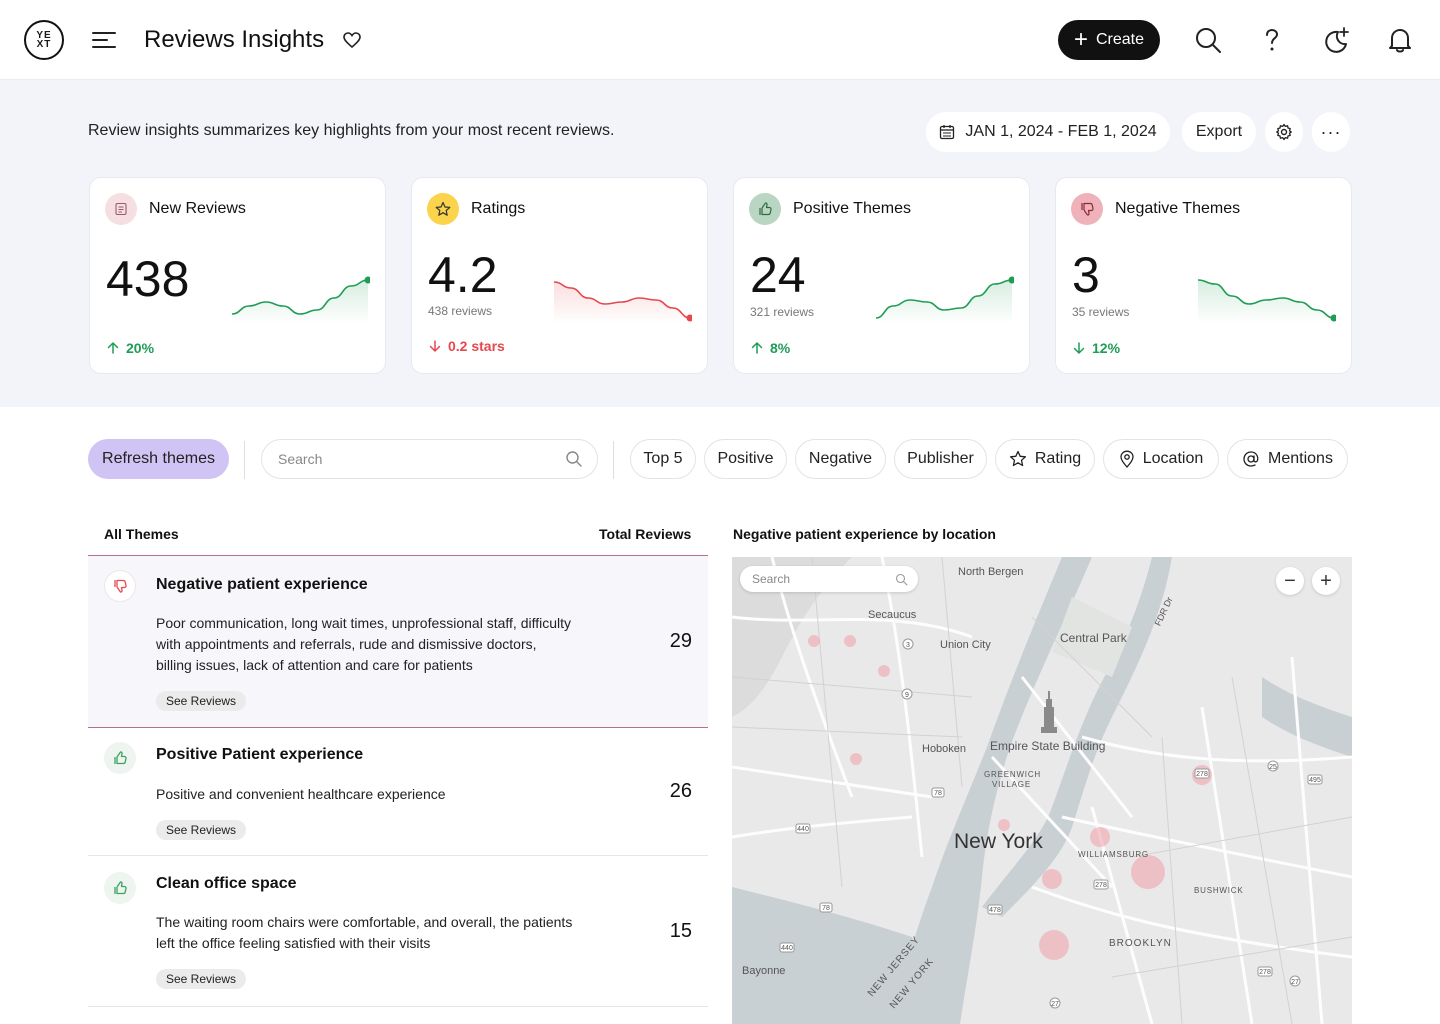 Image resolution: width=1440 pixels, height=1024 pixels. I want to click on map-search-input: Search, so click(829, 579).